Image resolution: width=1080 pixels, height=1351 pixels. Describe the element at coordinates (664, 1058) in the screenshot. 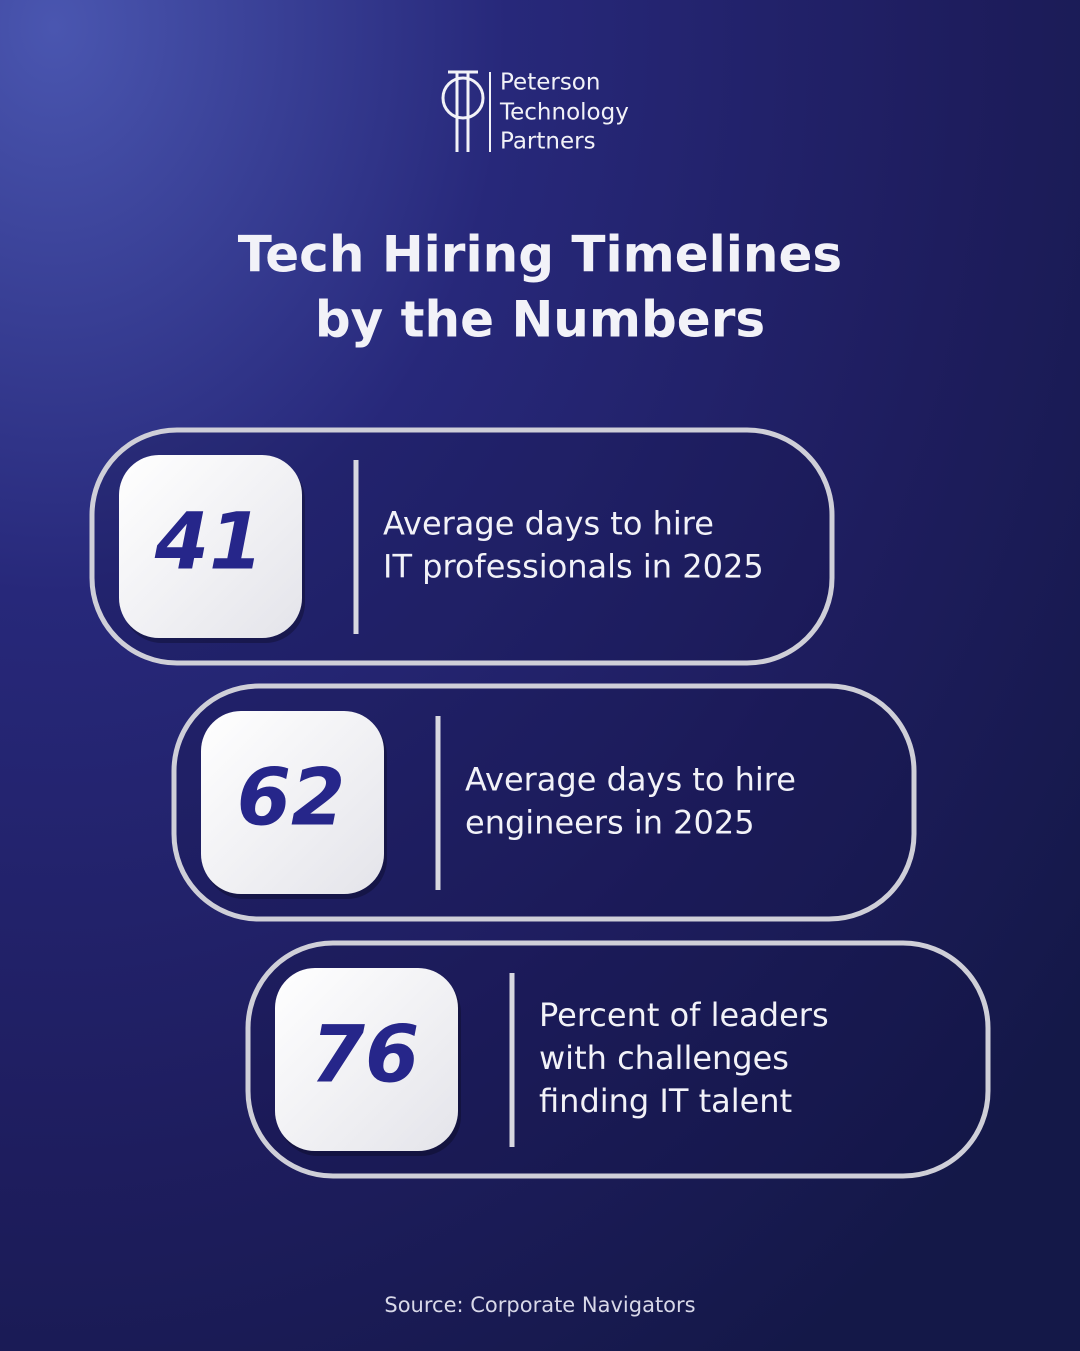

I see `stat-description: with challenges` at that location.